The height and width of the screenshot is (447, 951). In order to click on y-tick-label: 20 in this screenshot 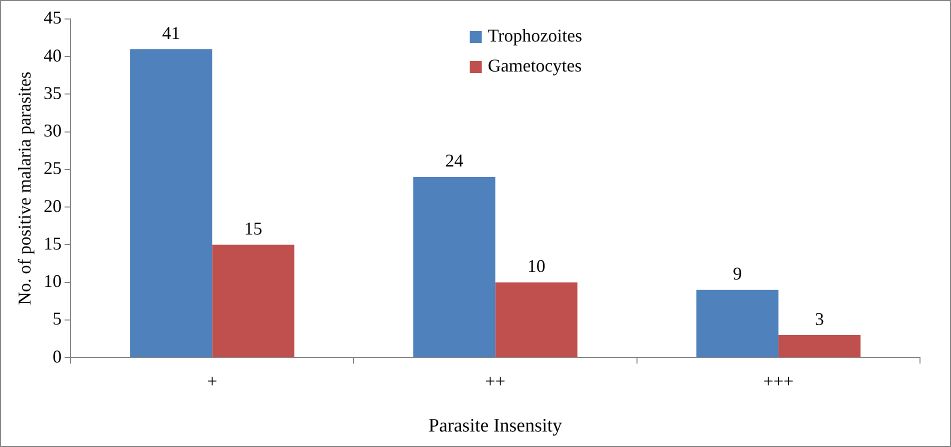, I will do `click(53, 206)`.